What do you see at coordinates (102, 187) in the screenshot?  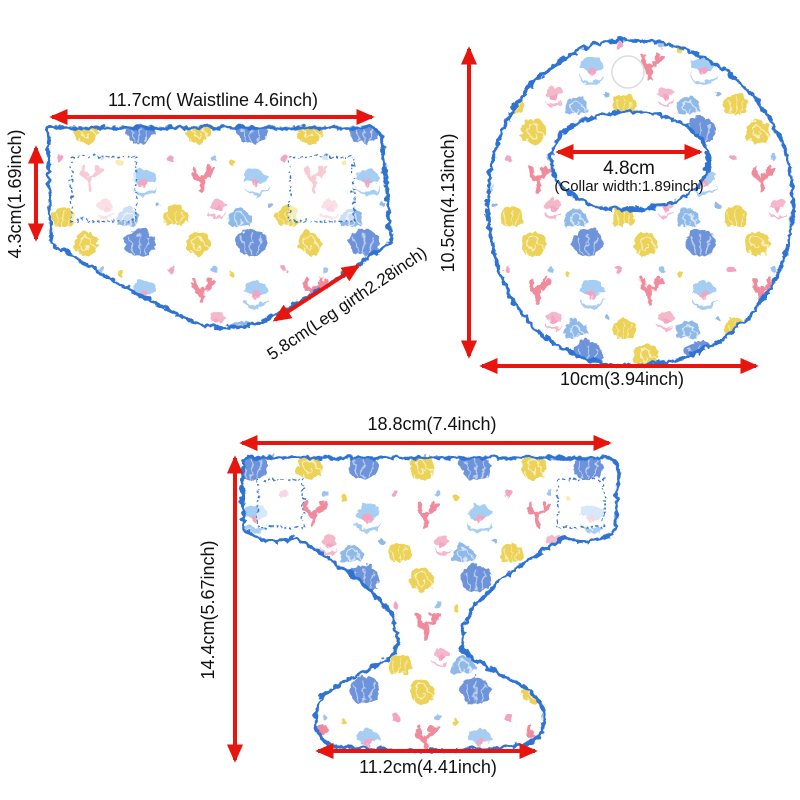 I see `diaper-left-fastener-patch` at bounding box center [102, 187].